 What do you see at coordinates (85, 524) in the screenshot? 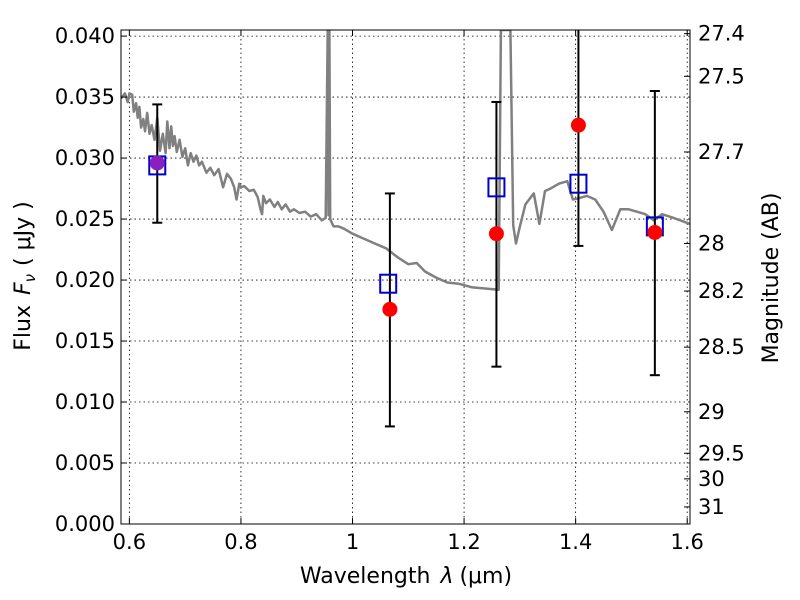
I see `y-tick-label: 0.000` at bounding box center [85, 524].